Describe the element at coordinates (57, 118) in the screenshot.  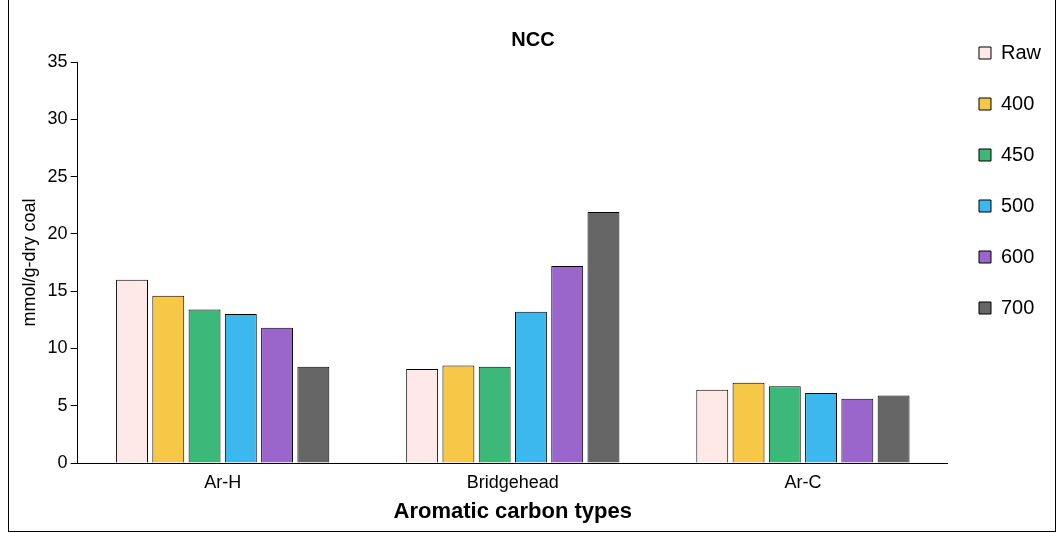
I see `y-tick-label: 30` at that location.